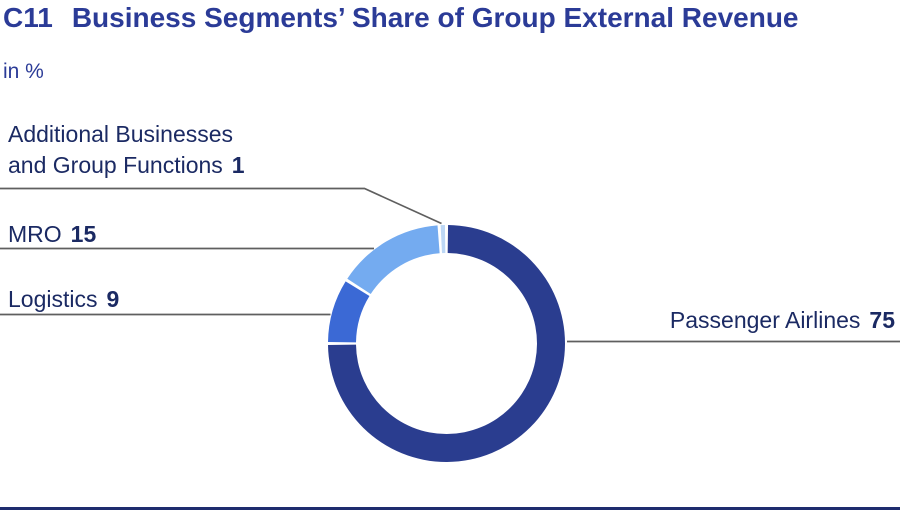  Describe the element at coordinates (765, 320) in the screenshot. I see `segment-label: Passenger Airlines` at that location.